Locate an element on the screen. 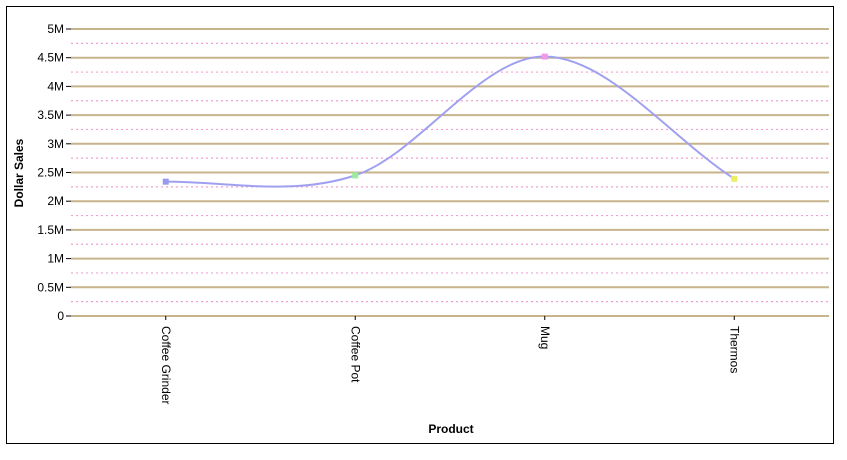 The height and width of the screenshot is (460, 847). x-tick-label: Mug is located at coordinates (545, 337).